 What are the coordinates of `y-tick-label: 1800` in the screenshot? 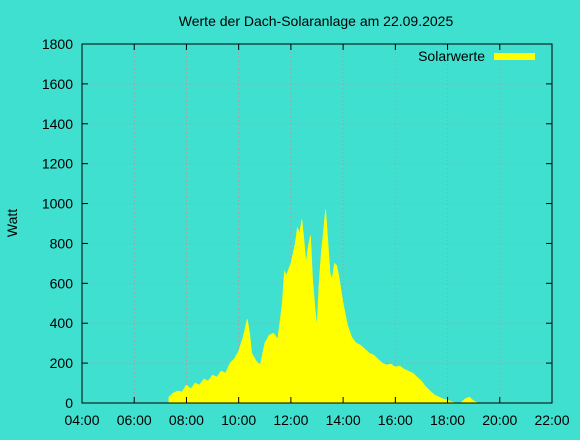 It's located at (57, 44).